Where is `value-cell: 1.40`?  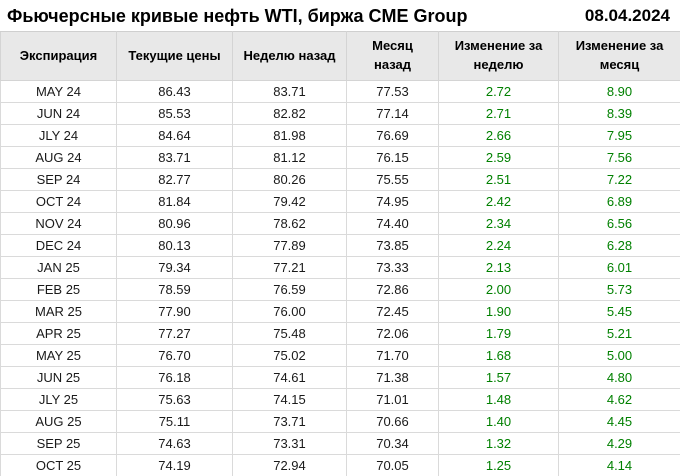
value-cell: 1.40 is located at coordinates (498, 421).